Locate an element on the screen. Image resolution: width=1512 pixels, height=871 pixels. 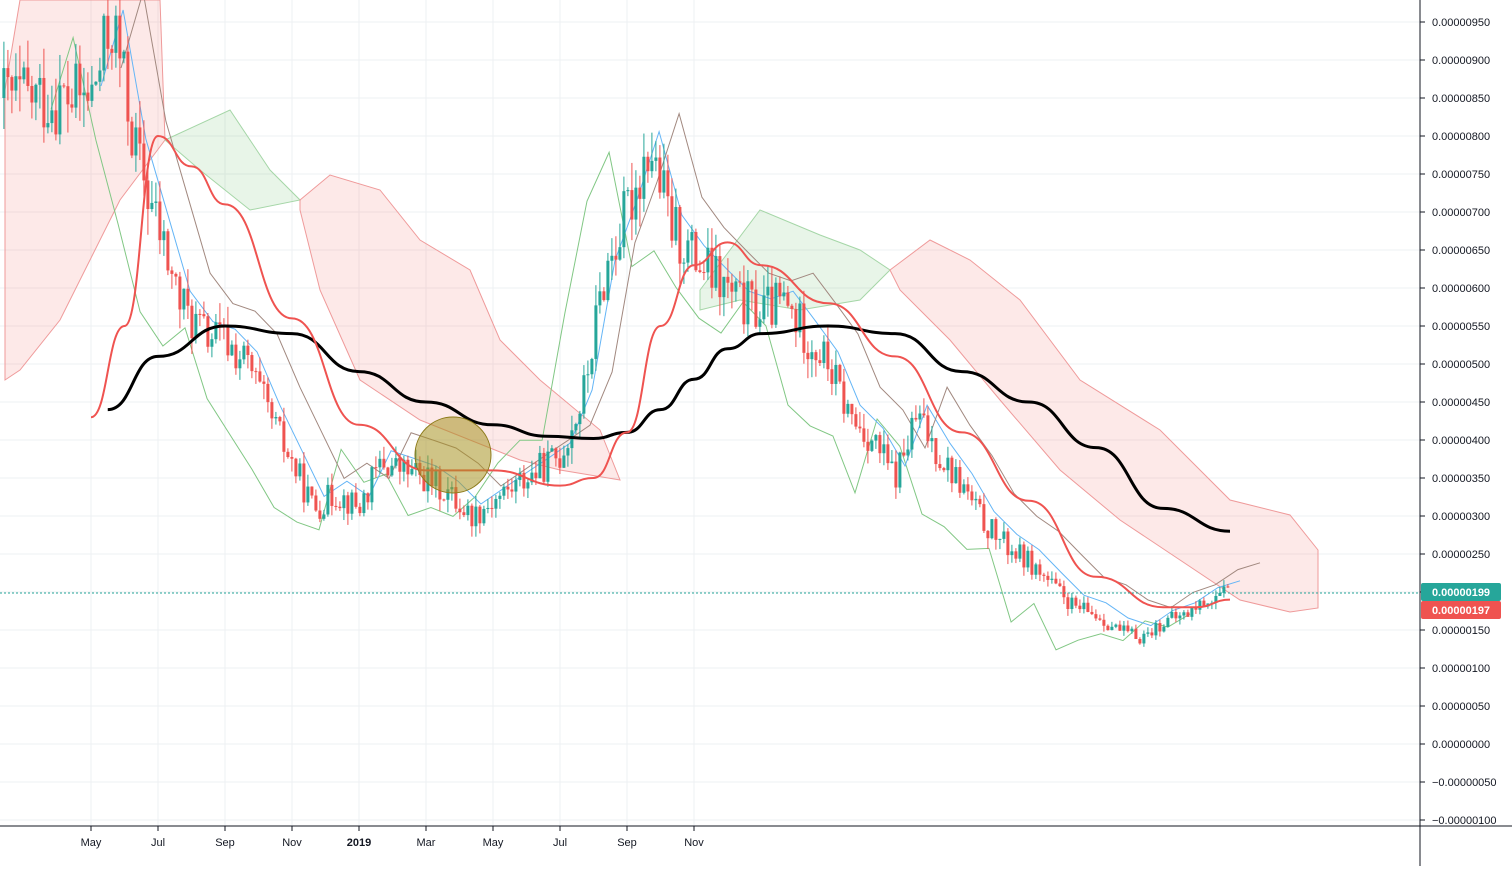
x-tick-label: Mar is located at coordinates (426, 843).